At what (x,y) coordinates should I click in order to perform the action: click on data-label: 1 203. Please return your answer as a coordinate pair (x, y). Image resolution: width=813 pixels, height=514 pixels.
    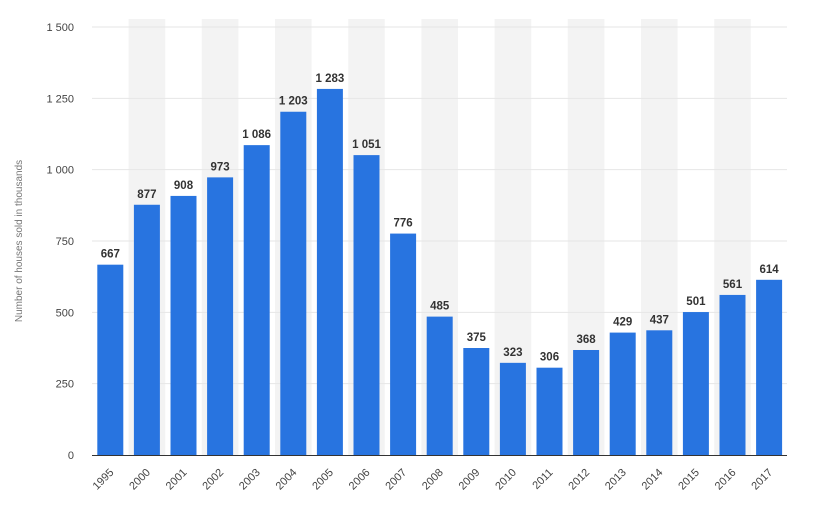
    Looking at the image, I should click on (293, 102).